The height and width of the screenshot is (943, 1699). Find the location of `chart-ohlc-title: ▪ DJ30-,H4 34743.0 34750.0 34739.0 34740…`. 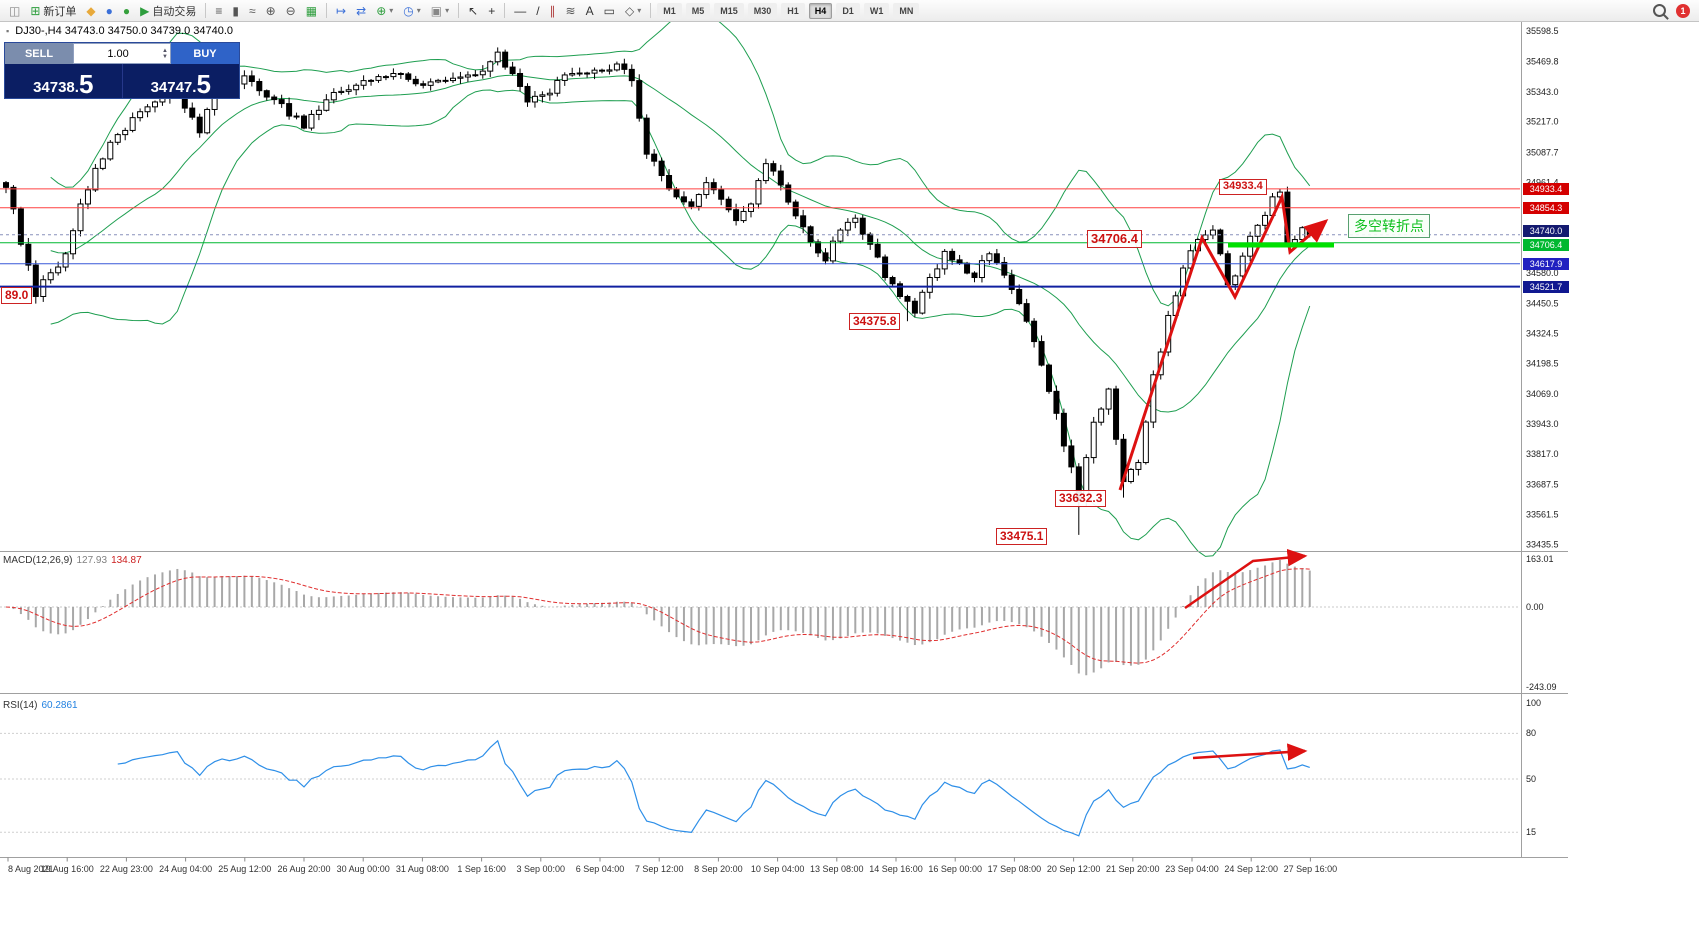

chart-ohlc-title: ▪ DJ30-,H4 34743.0 34750.0 34739.0 34740… is located at coordinates (119, 31).